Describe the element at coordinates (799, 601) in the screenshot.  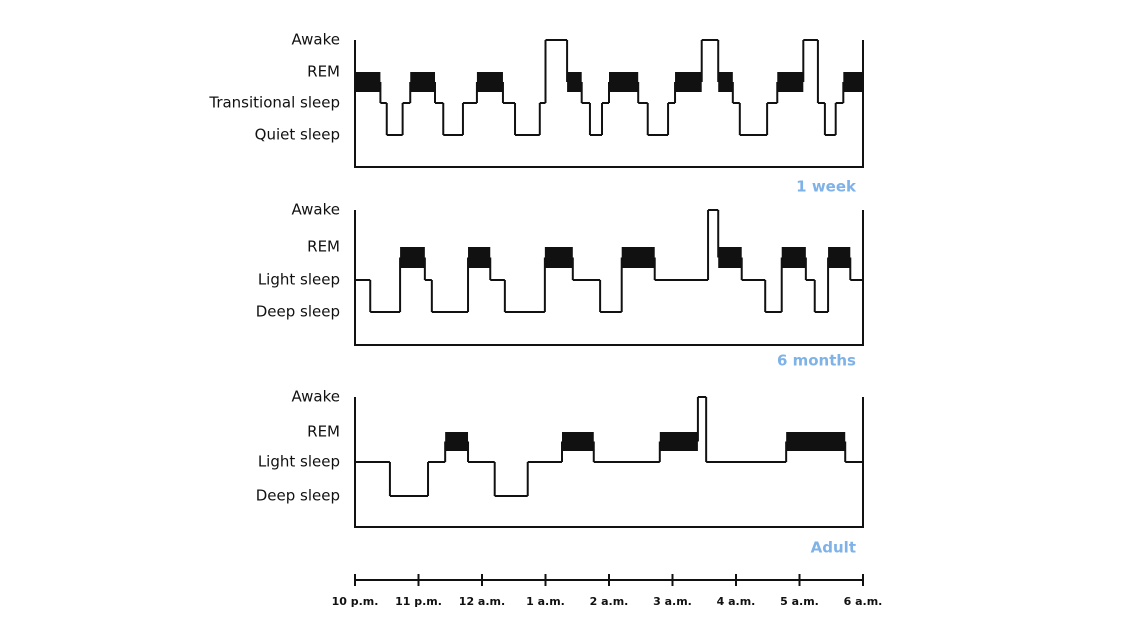
I see `x-tick-label: 5 a.m.` at that location.